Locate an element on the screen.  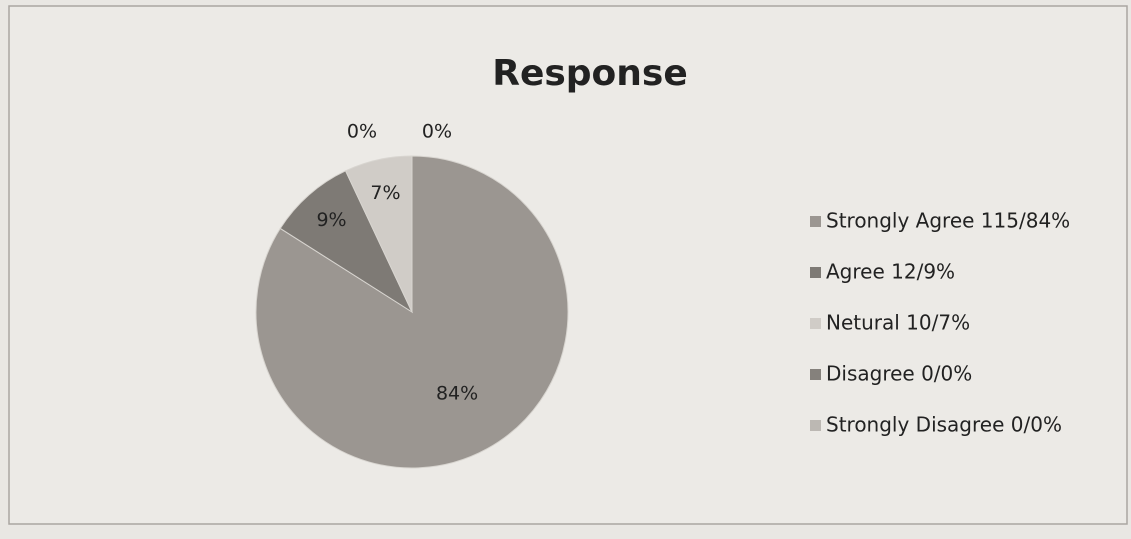
data-label: 84% is located at coordinates (457, 394).